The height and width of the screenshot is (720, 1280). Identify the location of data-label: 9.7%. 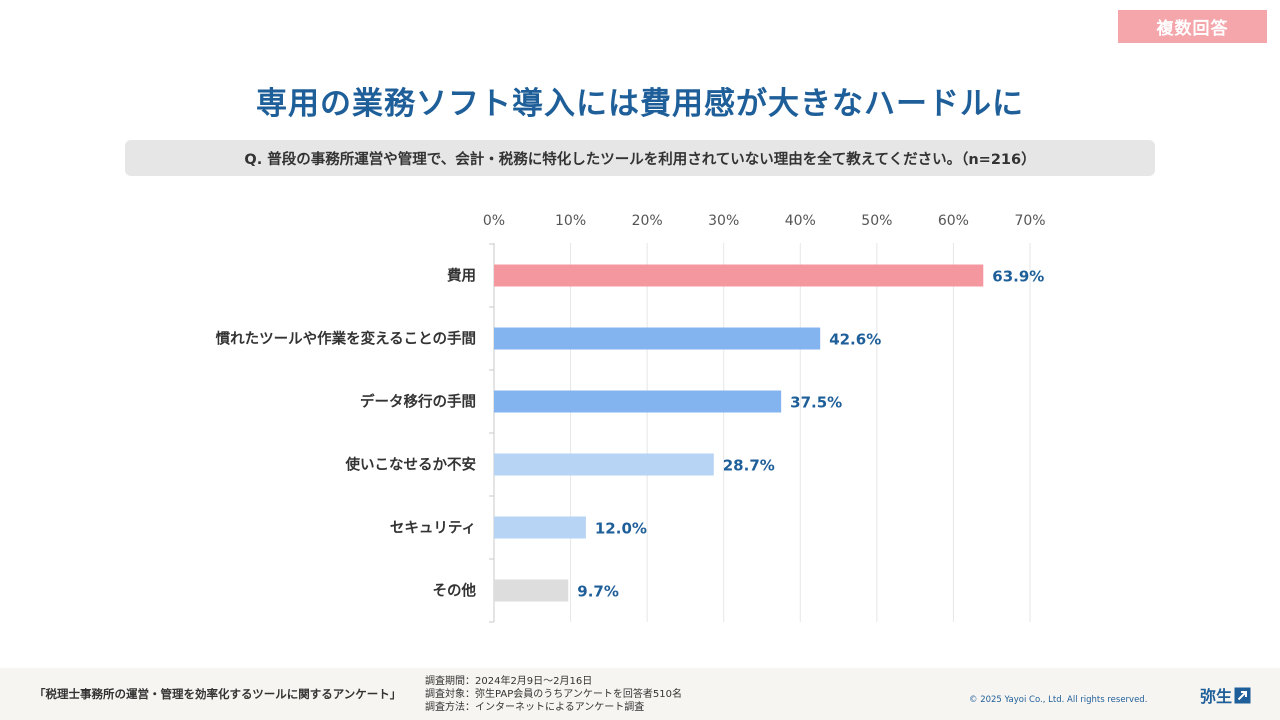
(598, 592).